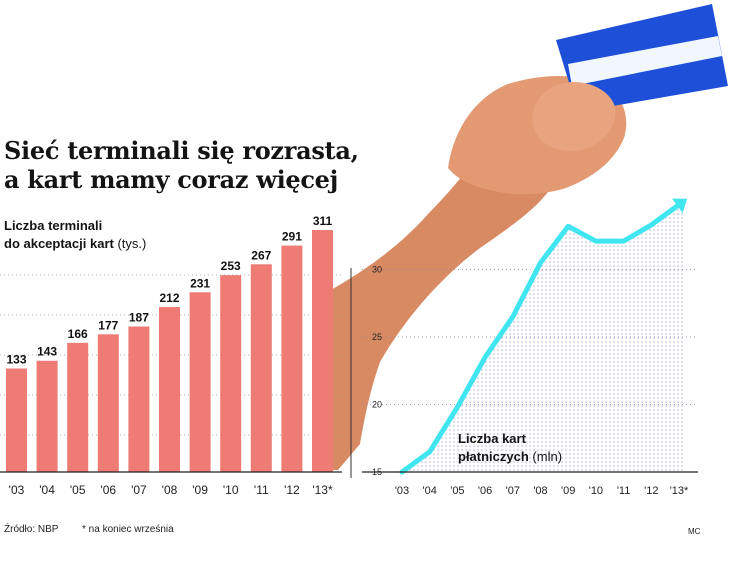 This screenshot has width=744, height=575. Describe the element at coordinates (574, 117) in the screenshot. I see `fingers-shape` at that location.